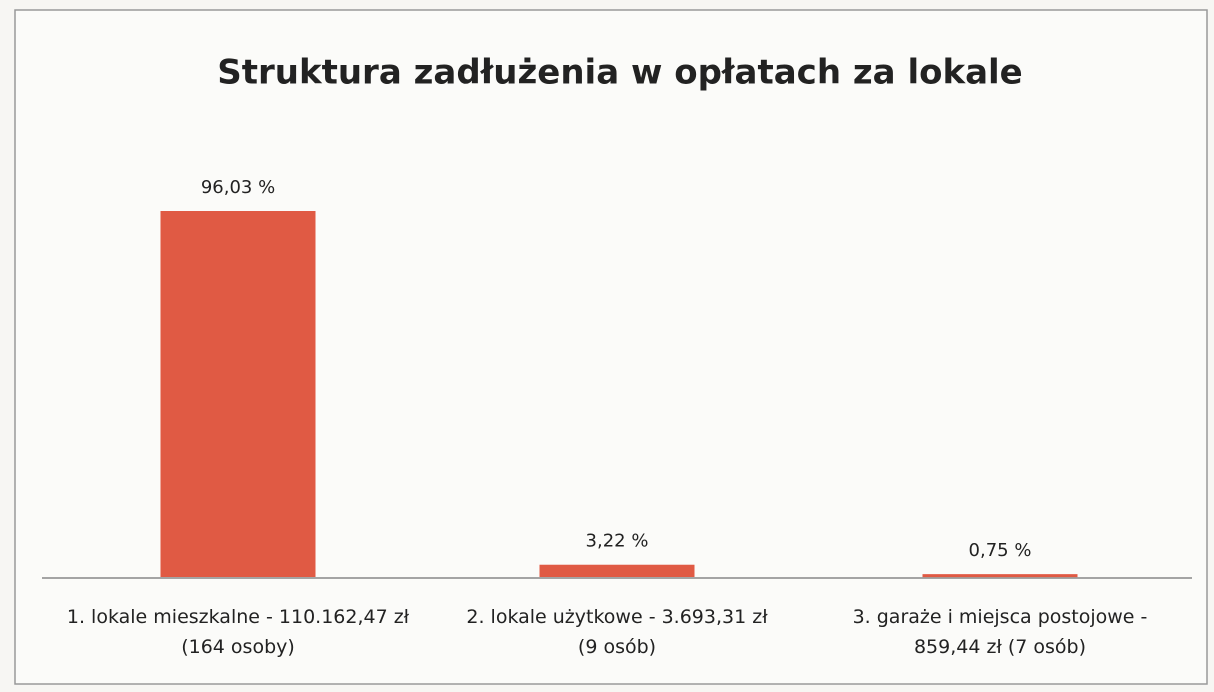 This screenshot has height=692, width=1214. Describe the element at coordinates (617, 541) in the screenshot. I see `value-label: 3,22 %` at that location.